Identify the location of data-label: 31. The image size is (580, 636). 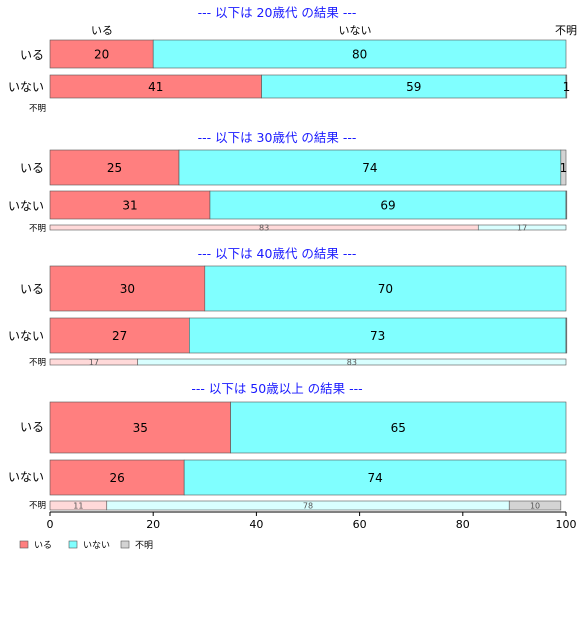
(129, 205).